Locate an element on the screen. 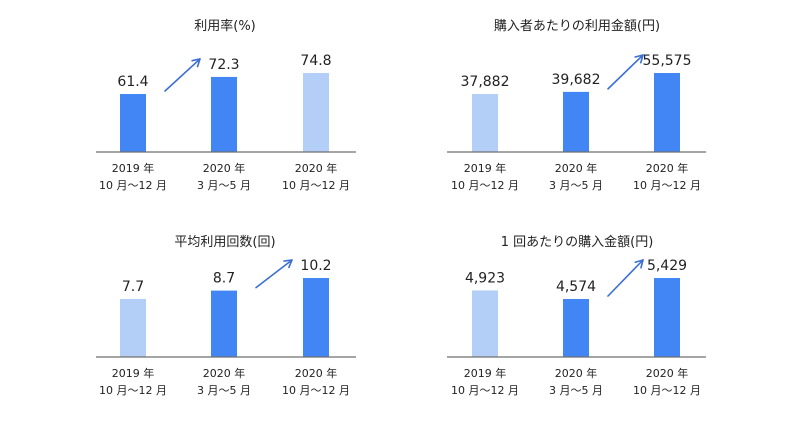  chart-2-tick-label-3-2: 10 月〜12 月 is located at coordinates (667, 185).